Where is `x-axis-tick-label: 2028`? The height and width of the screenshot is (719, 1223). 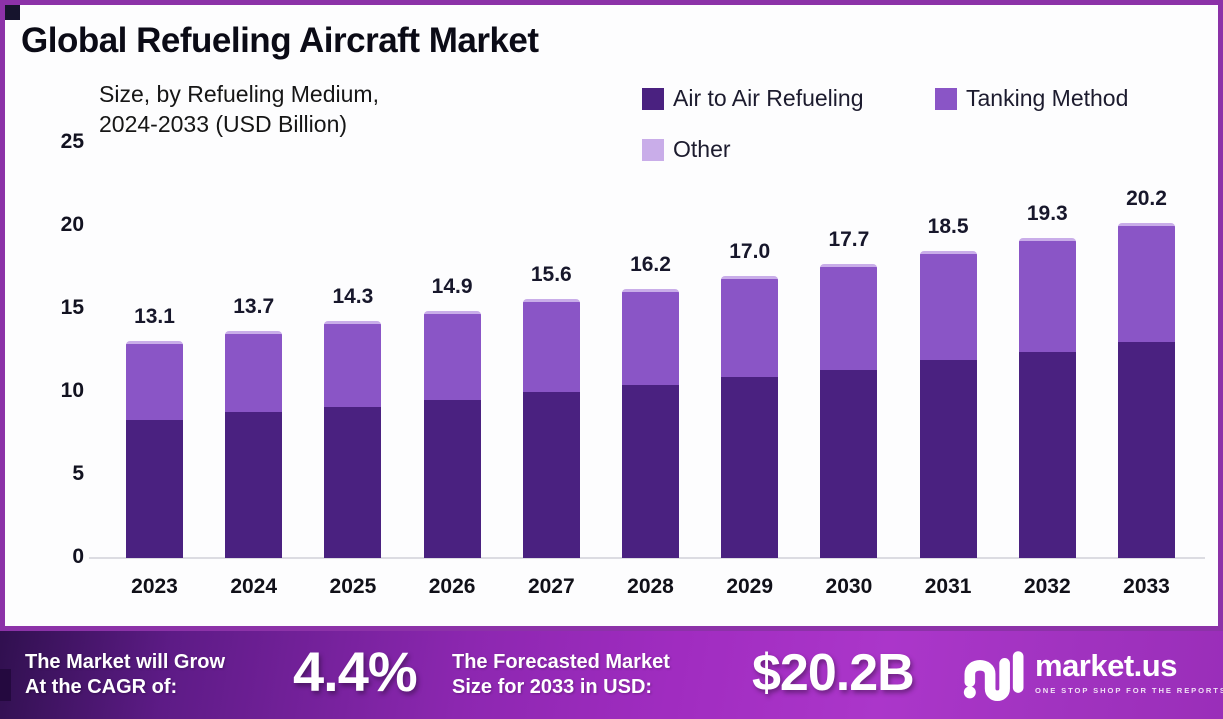 x-axis-tick-label: 2028 is located at coordinates (650, 586).